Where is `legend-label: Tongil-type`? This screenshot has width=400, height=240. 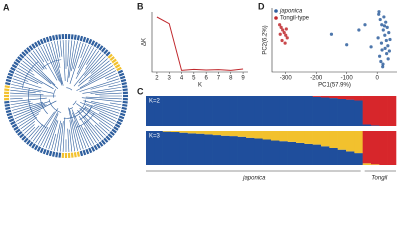 legend-label: Tongil-type is located at coordinates (295, 19).